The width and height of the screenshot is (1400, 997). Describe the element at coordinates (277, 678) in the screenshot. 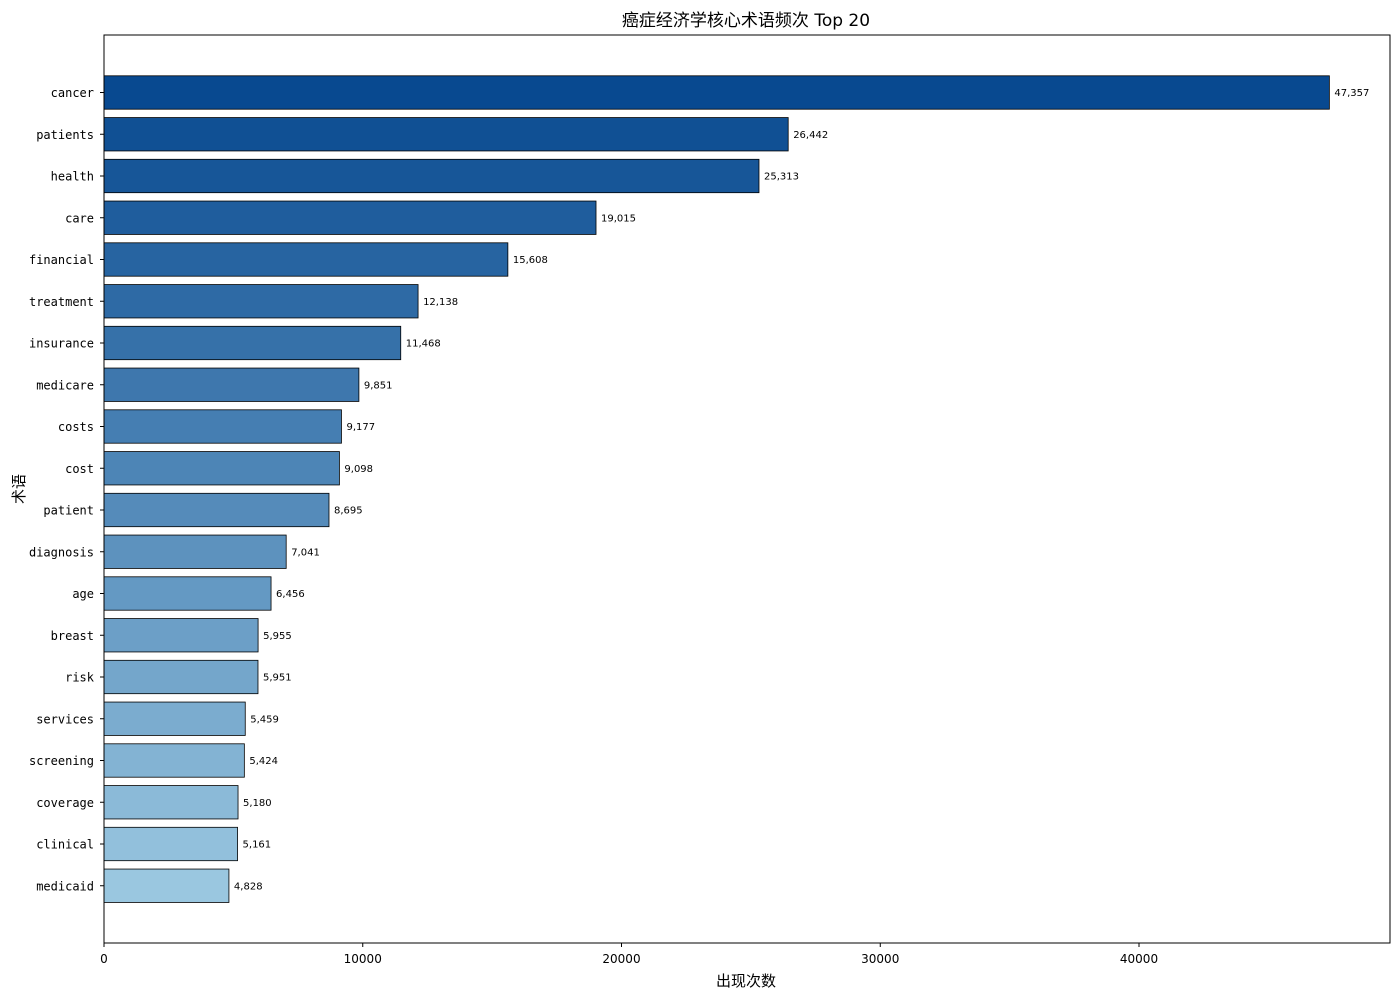

I see `value-label-risk: 5,951` at that location.